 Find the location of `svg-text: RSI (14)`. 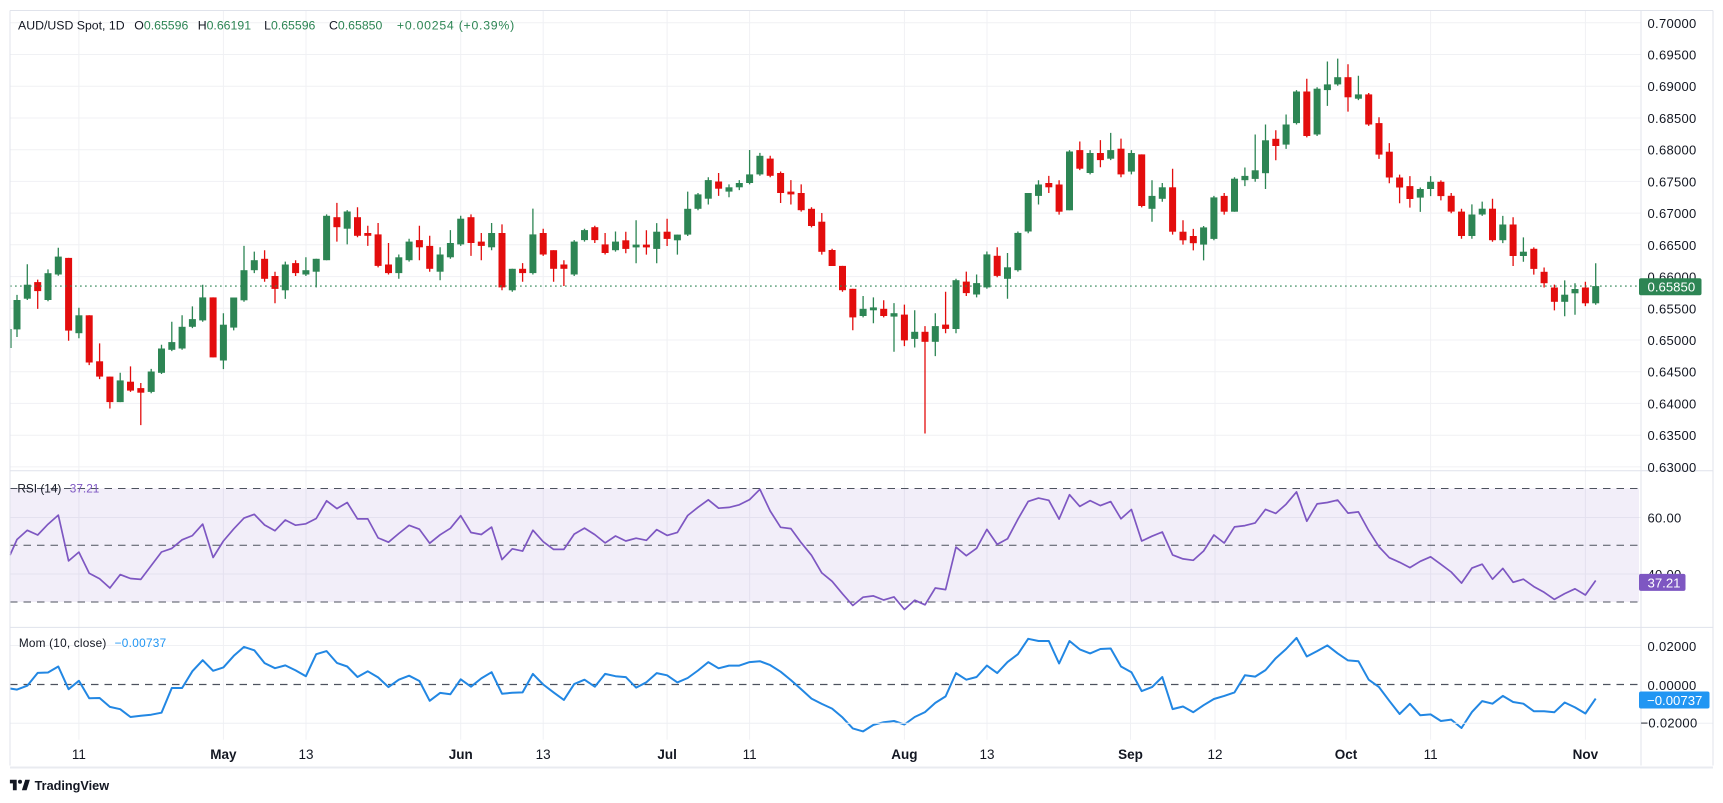

svg-text: RSI (14) is located at coordinates (39, 488).